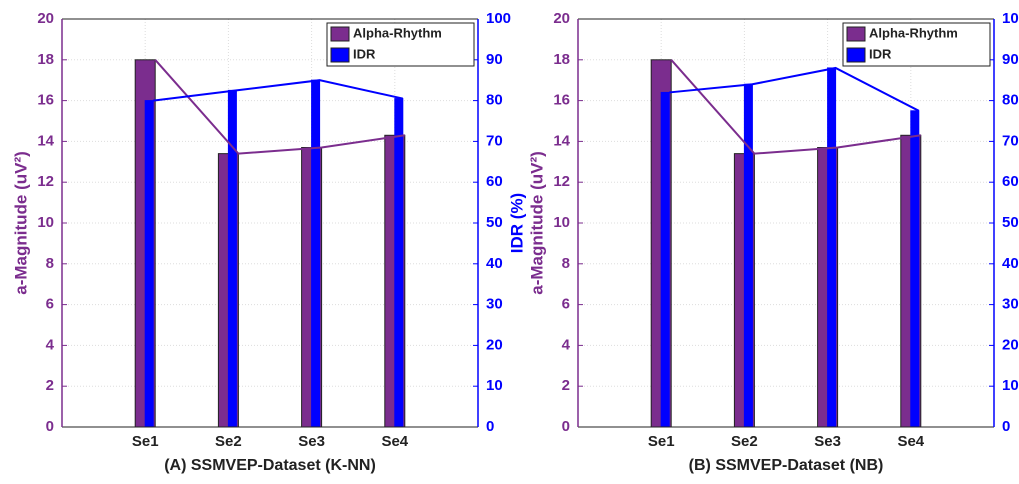  What do you see at coordinates (270, 465) in the screenshot?
I see `x-axis-label: (A) SSMVEP-Dataset (K-NN)` at bounding box center [270, 465].